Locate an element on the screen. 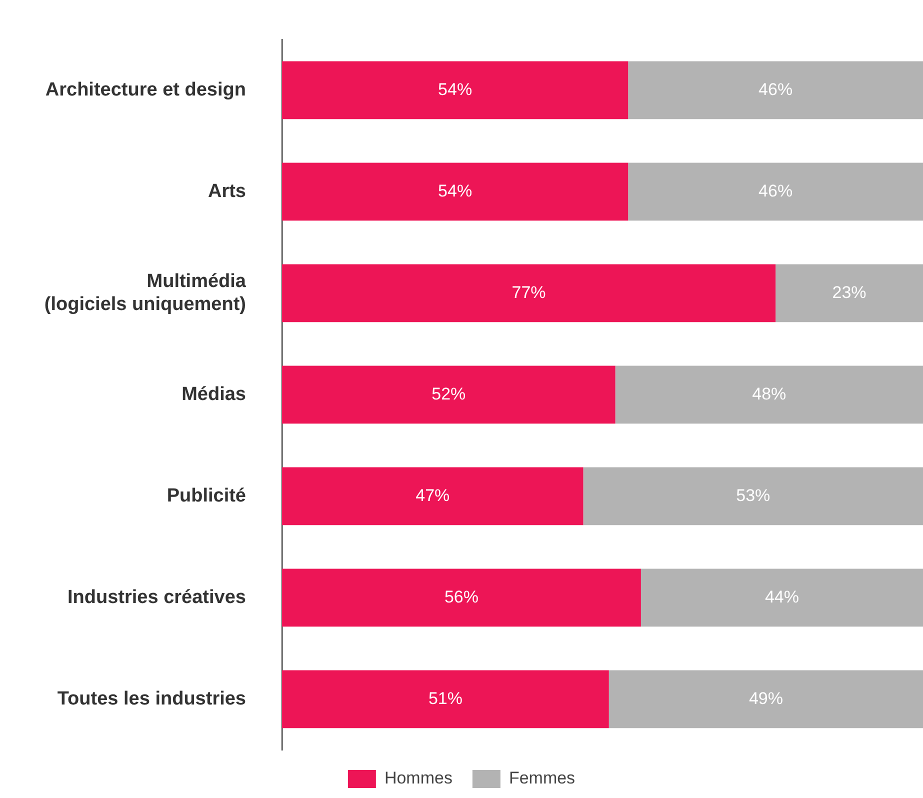 This screenshot has height=798, width=923. y-tick-label: Arts is located at coordinates (227, 191).